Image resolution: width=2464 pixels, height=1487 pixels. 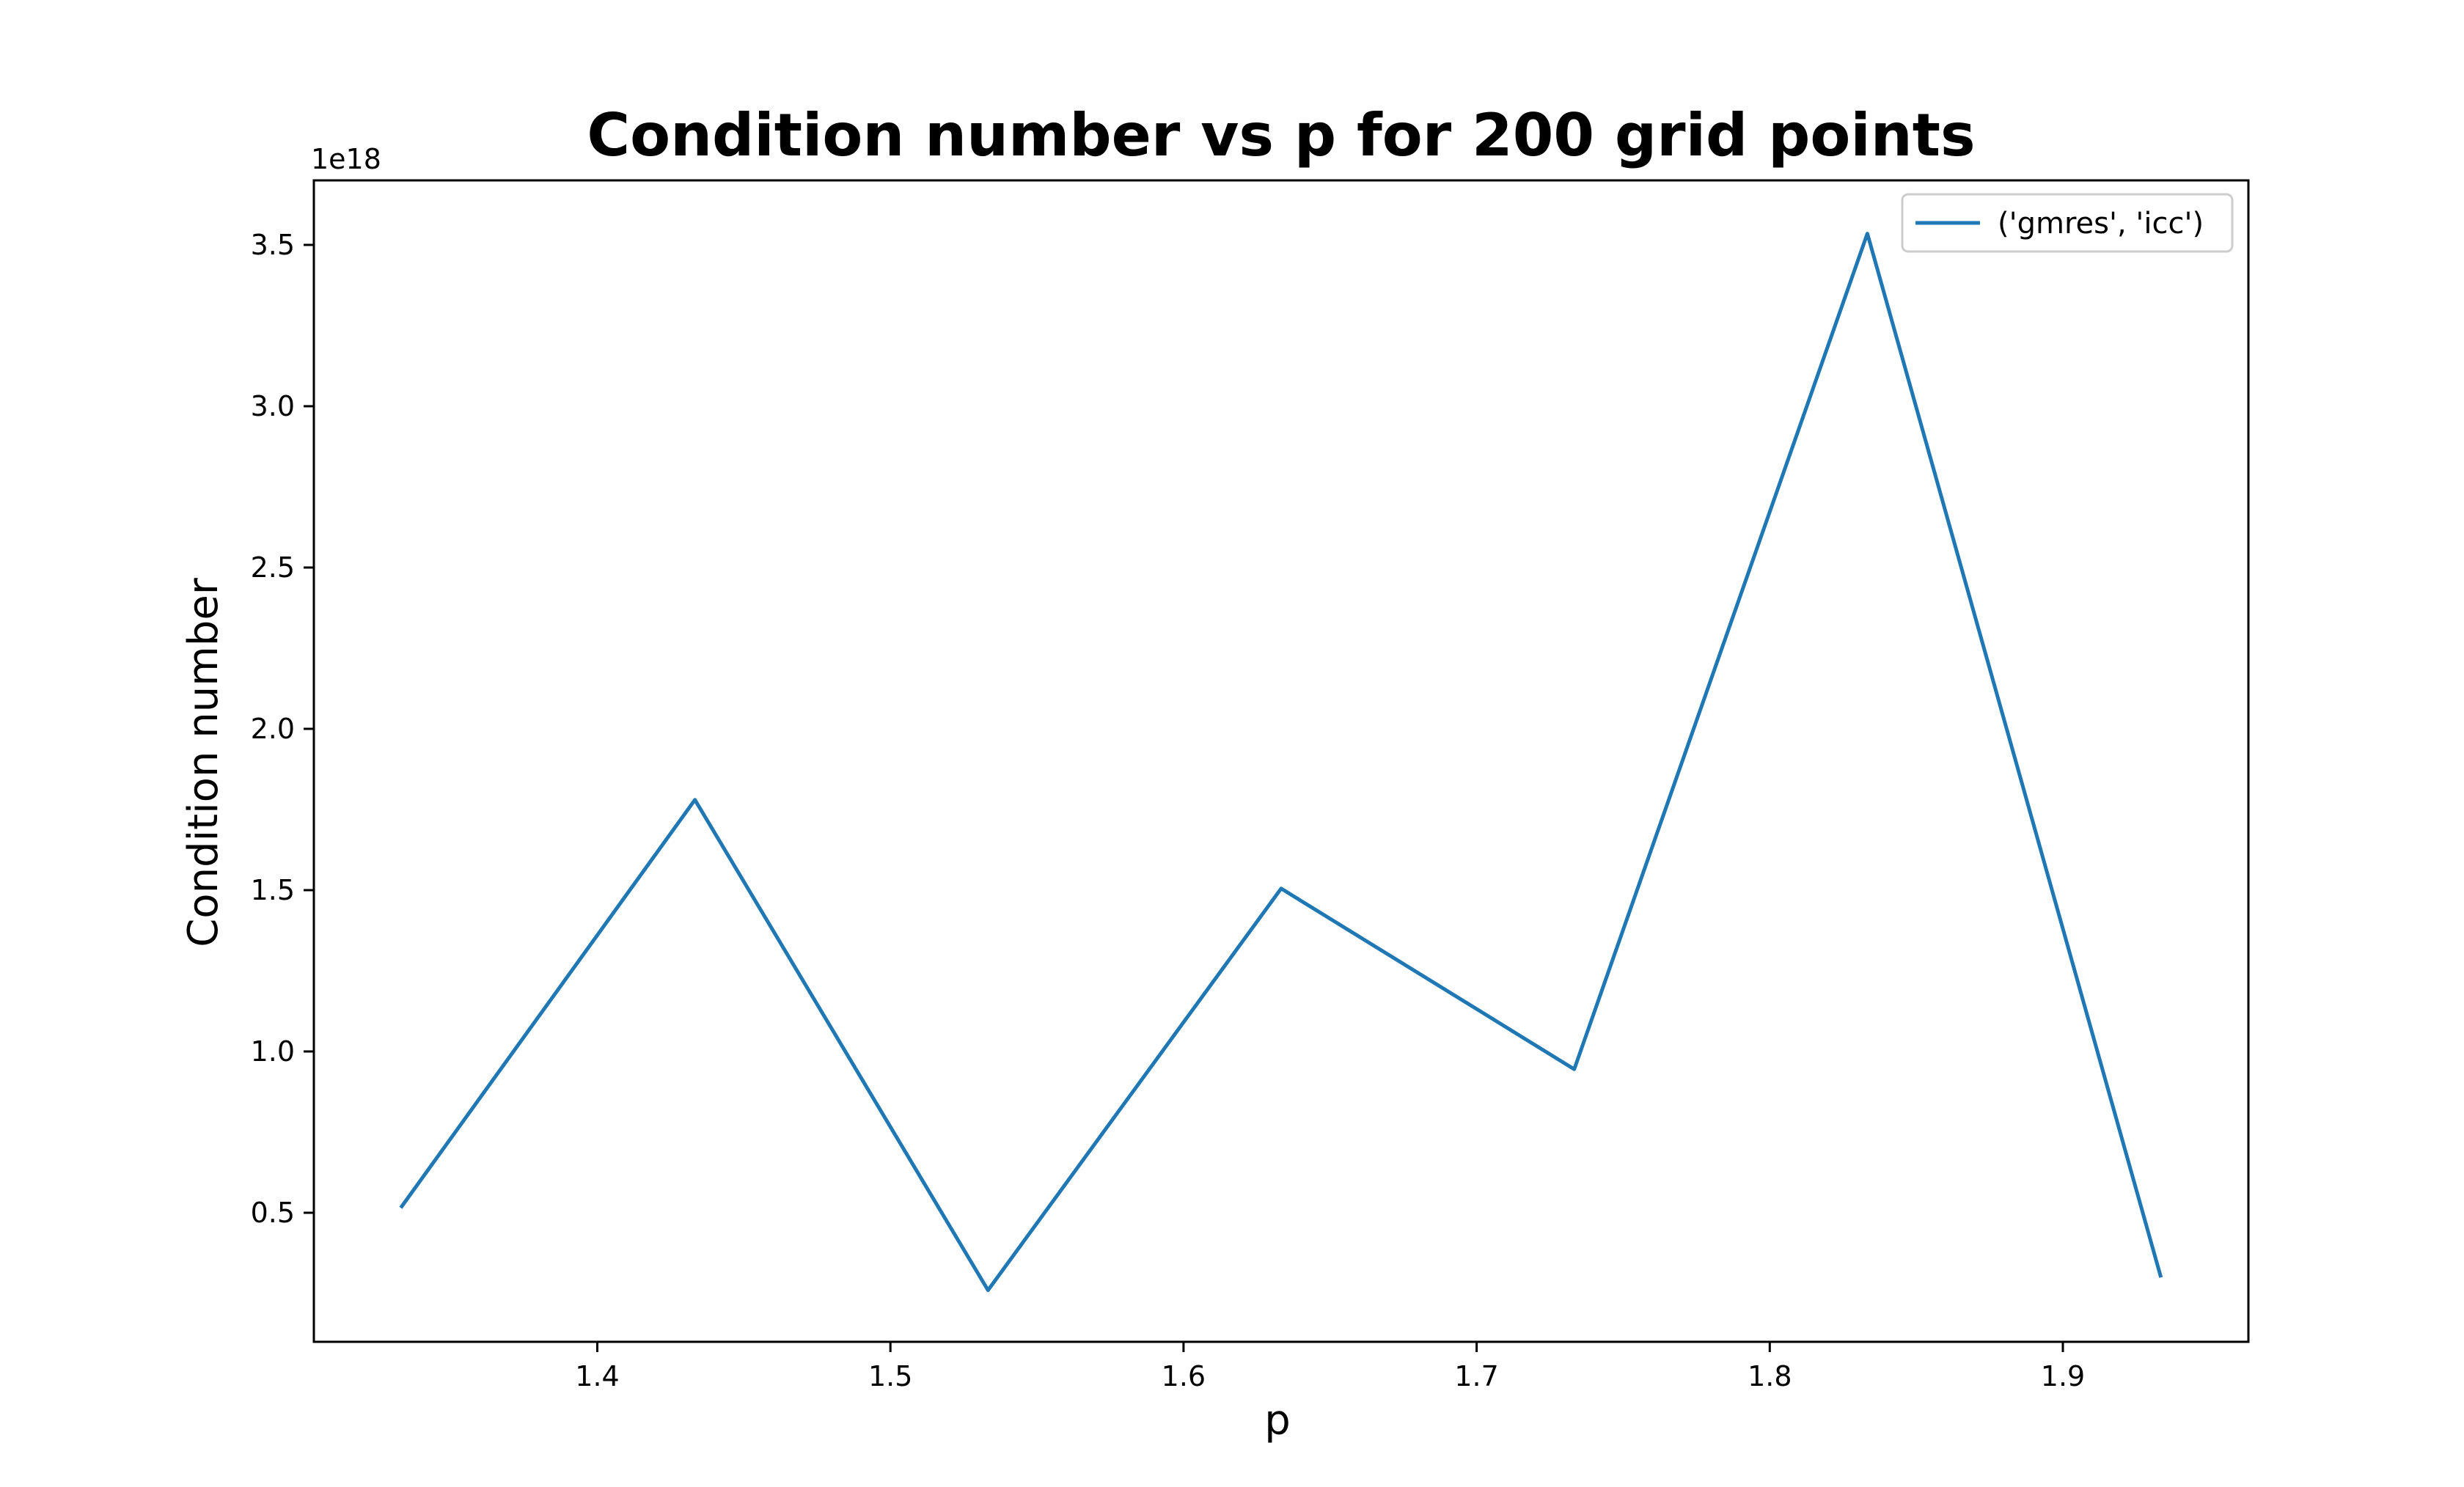 I want to click on legend: ('gmres', 'icc'), so click(x=2067, y=223).